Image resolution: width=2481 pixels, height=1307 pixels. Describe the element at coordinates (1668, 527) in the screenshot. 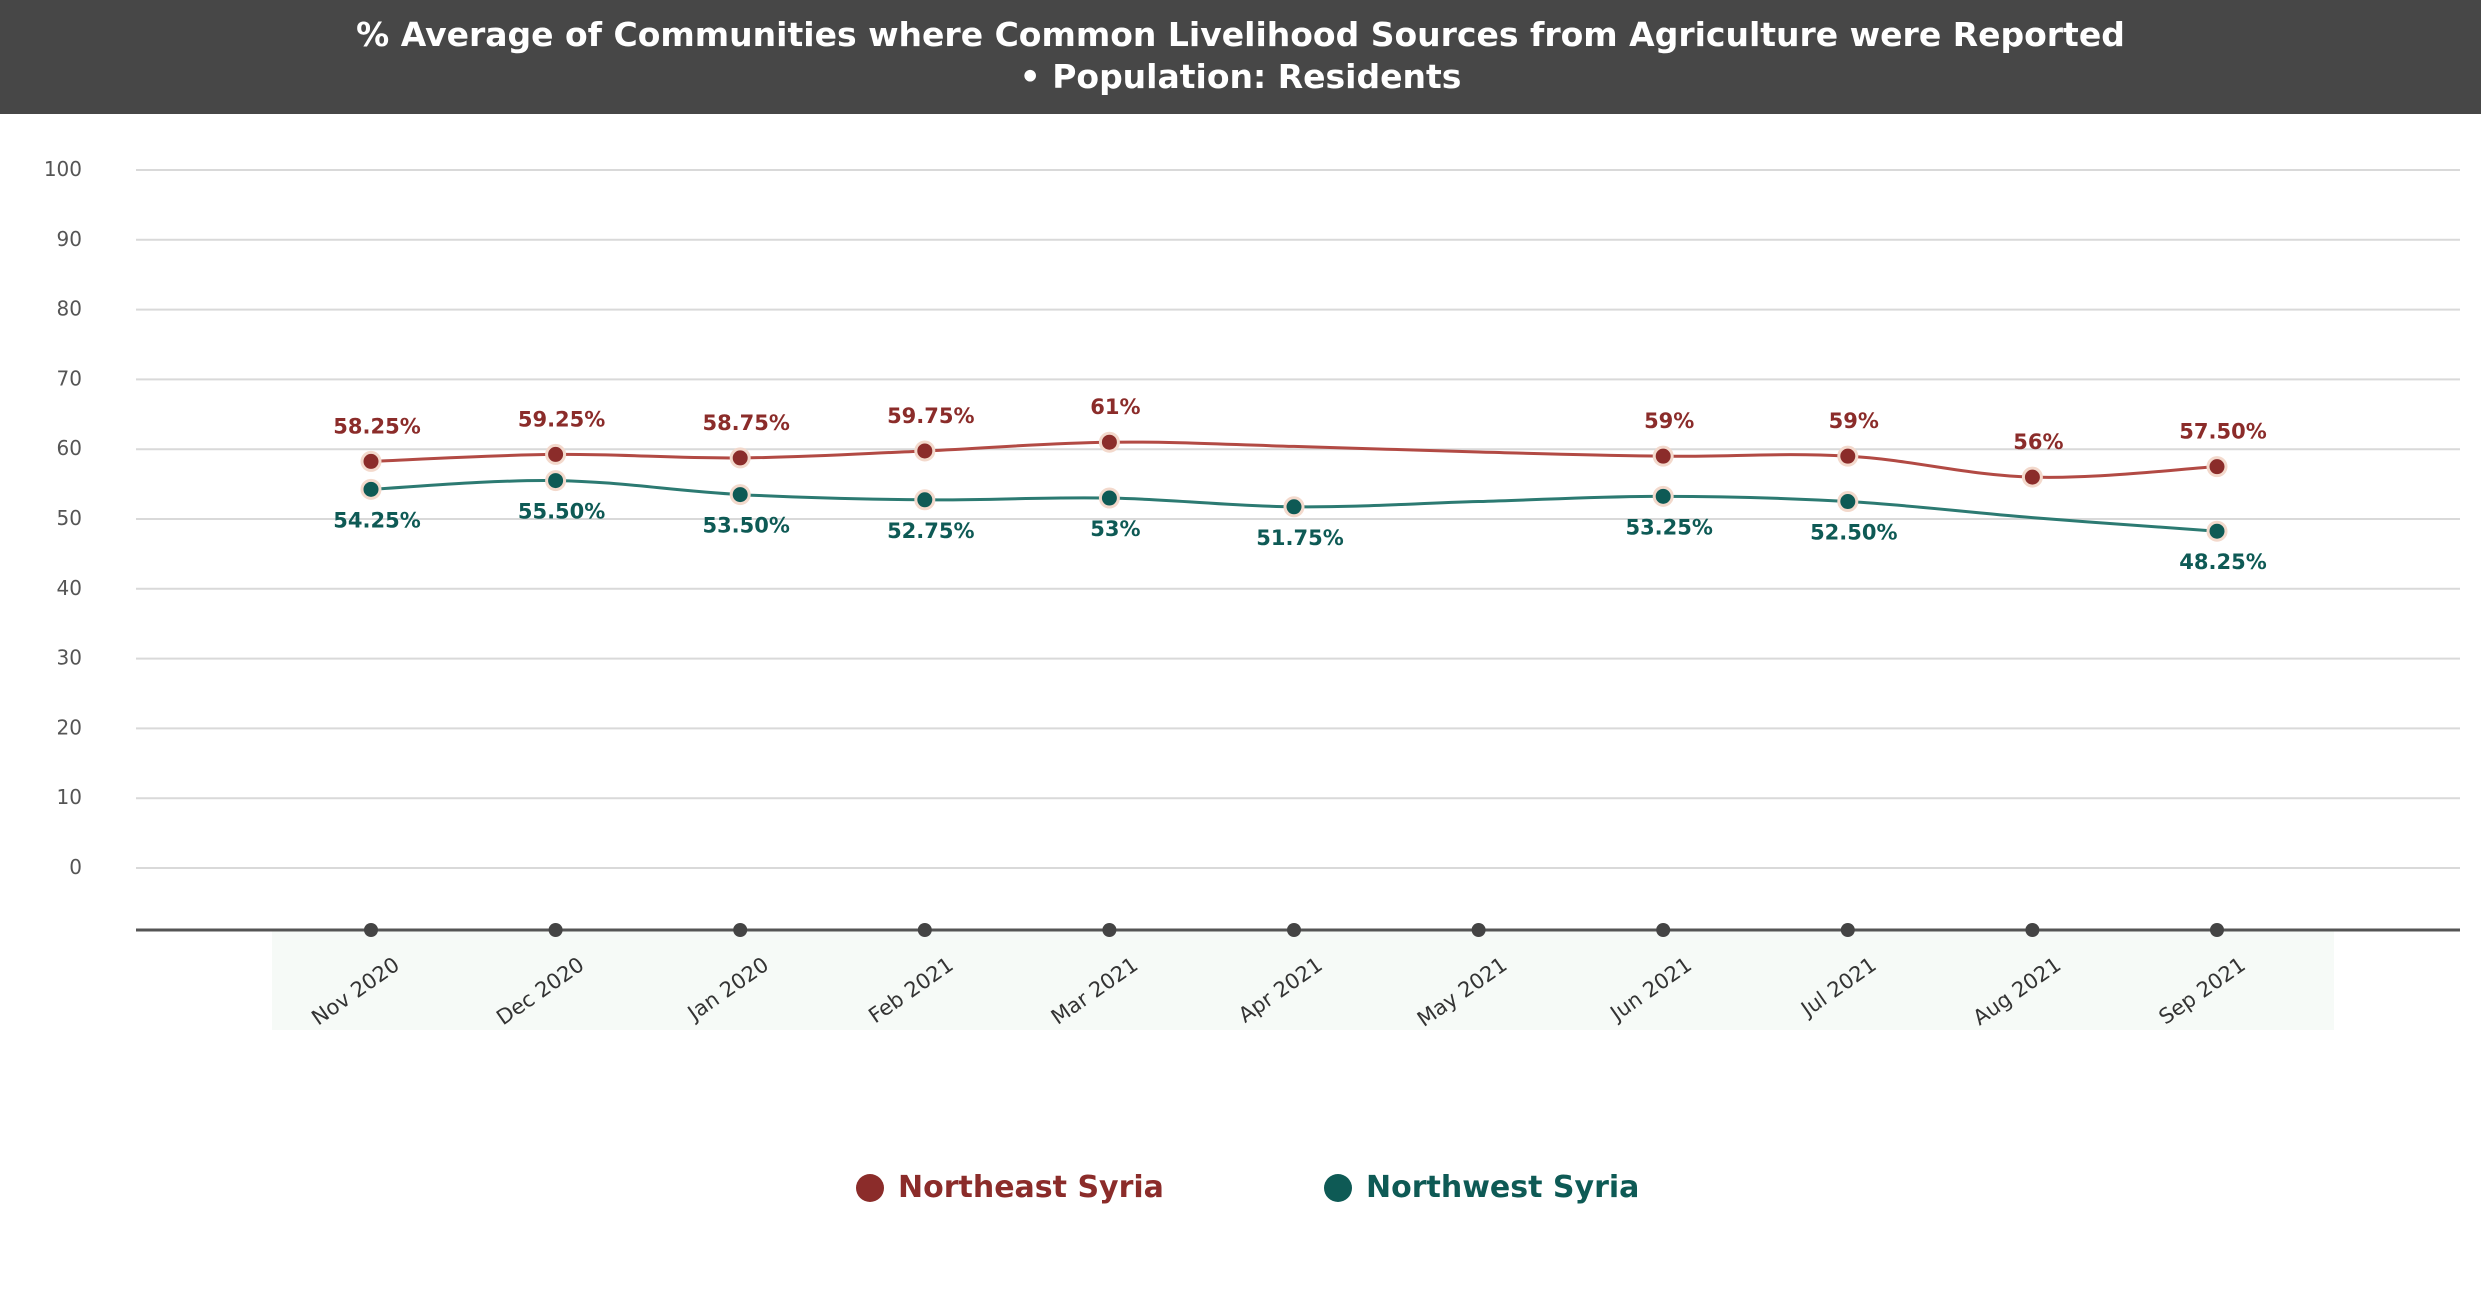

I see `data-label-northwest: 53.25%` at that location.